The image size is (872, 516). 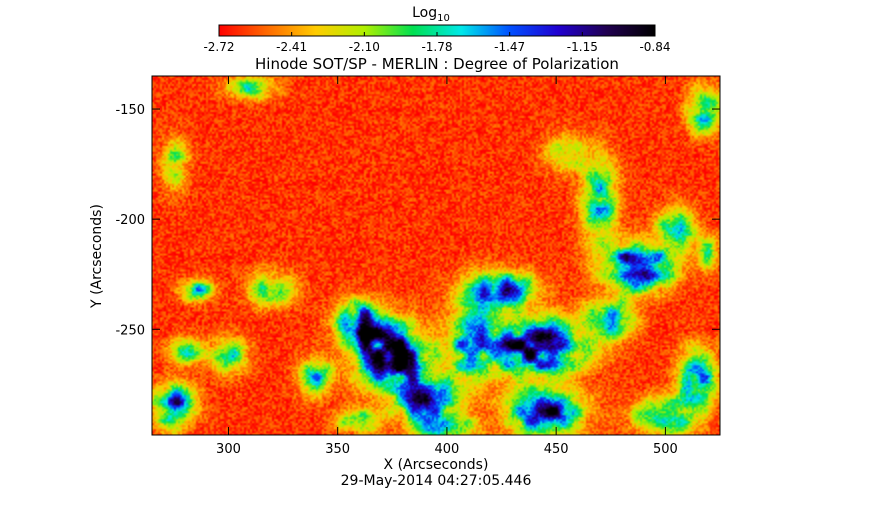 I want to click on colorbar-tick-label: -0.84, so click(x=654, y=47).